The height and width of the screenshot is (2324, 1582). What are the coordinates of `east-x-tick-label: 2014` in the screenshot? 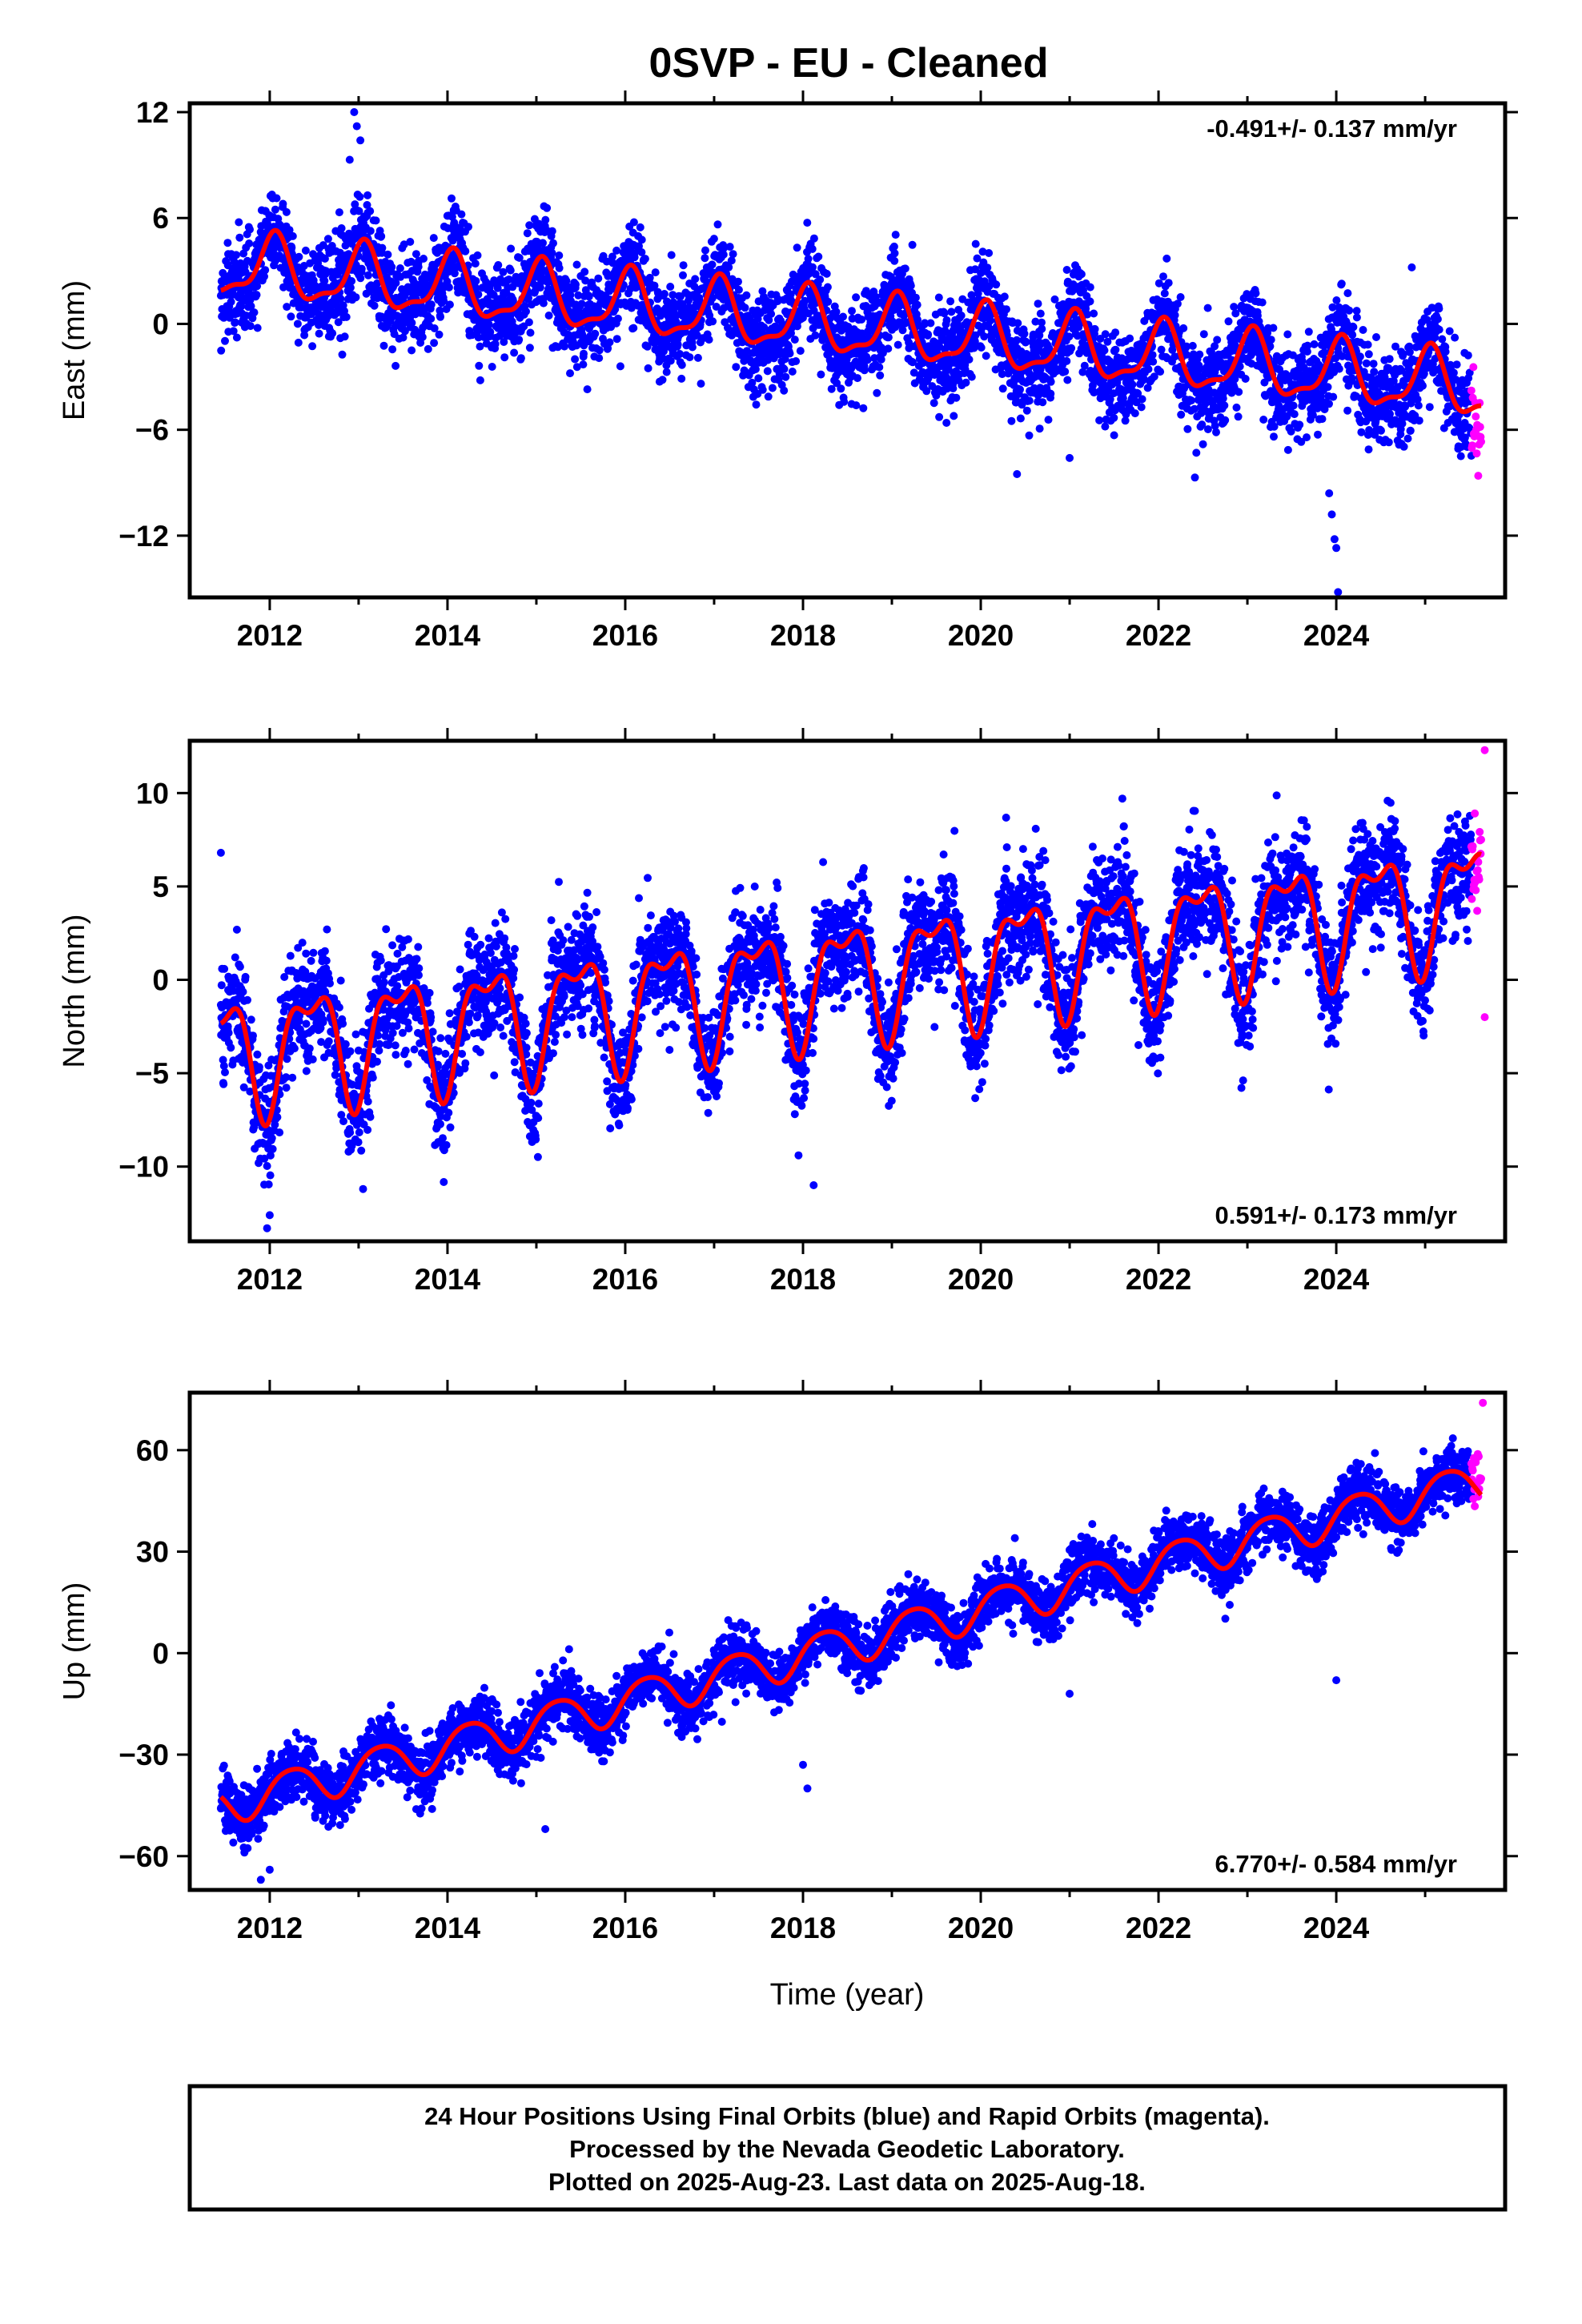 It's located at (448, 635).